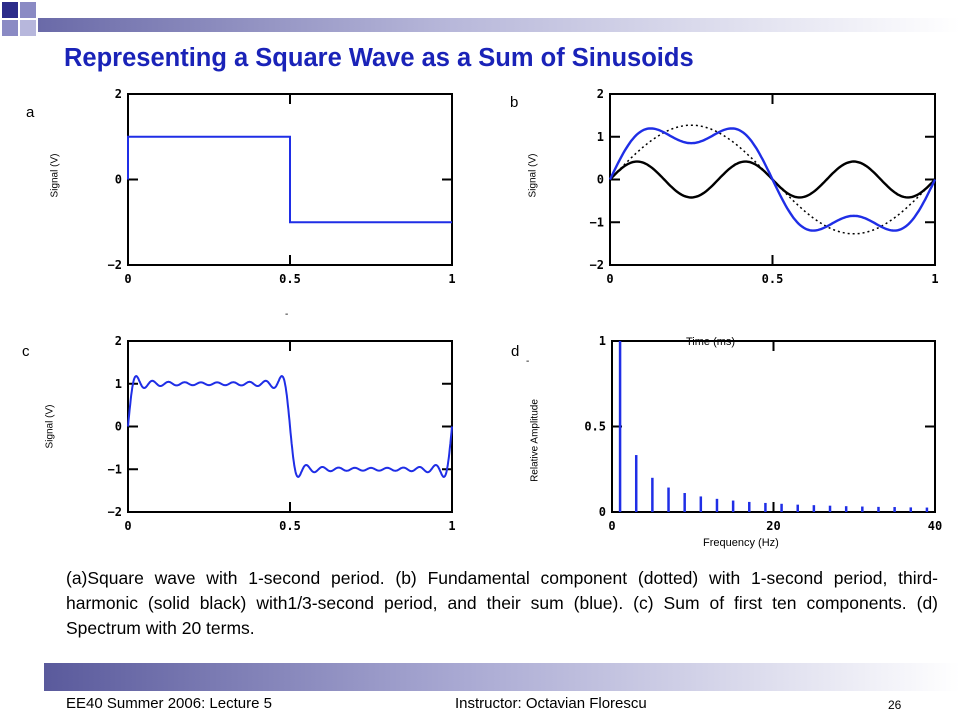 Image resolution: width=960 pixels, height=720 pixels. Describe the element at coordinates (118, 384) in the screenshot. I see `ytick-label-c-1: 1` at that location.